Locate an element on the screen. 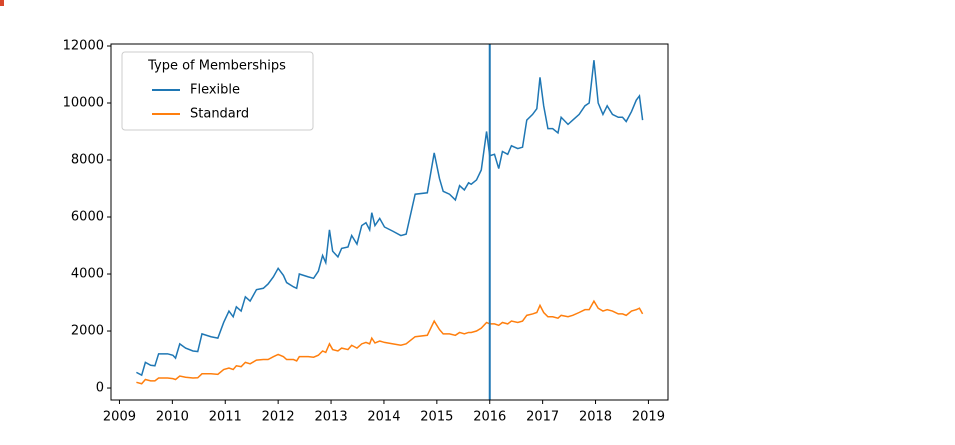 The image size is (955, 445). y-tick-label: 12000 is located at coordinates (83, 45).